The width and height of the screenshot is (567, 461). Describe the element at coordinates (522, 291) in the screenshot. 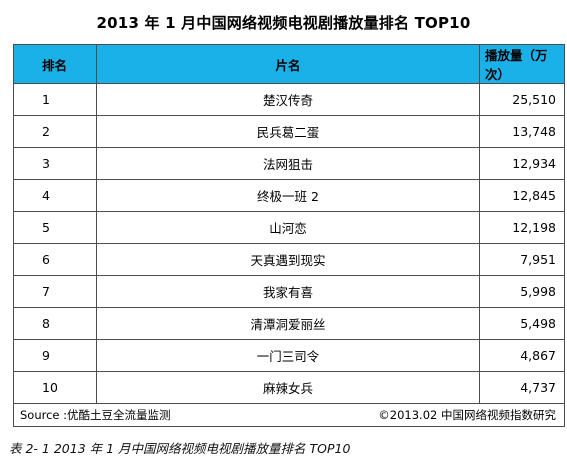

I see `row-views: 5,998` at that location.